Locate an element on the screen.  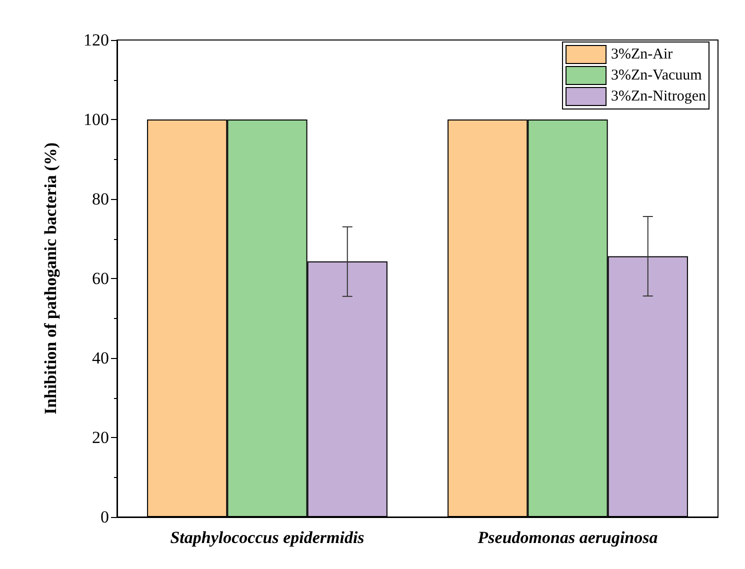
y-tick-label: 40 is located at coordinates (100, 358).